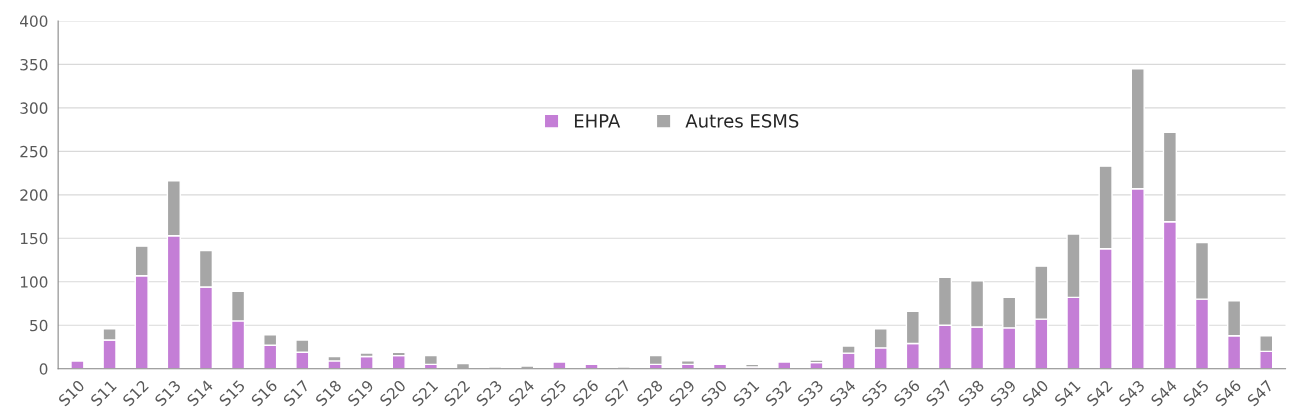 This screenshot has height=419, width=1292. Describe the element at coordinates (425, 393) in the screenshot. I see `x-tick-label: S21` at that location.